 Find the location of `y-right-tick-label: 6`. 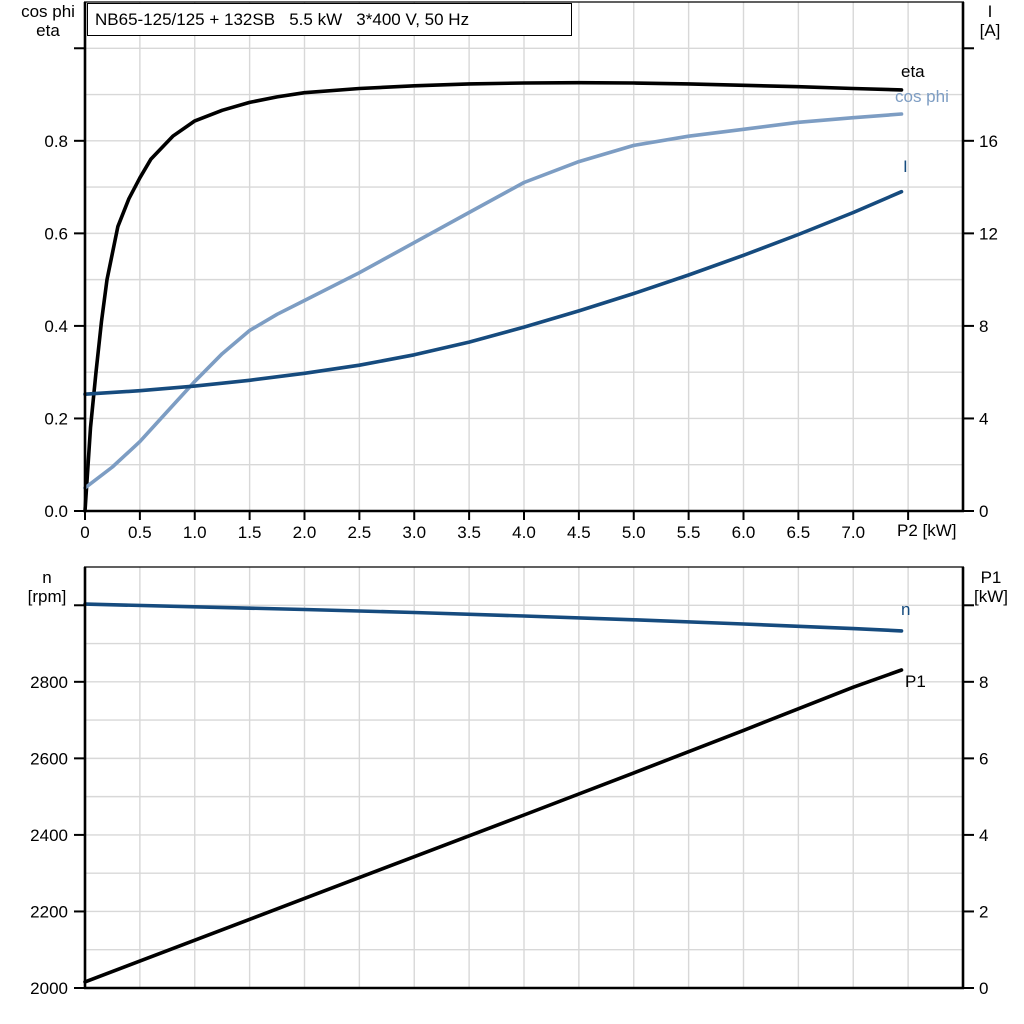

y-right-tick-label: 6 is located at coordinates (983, 758).